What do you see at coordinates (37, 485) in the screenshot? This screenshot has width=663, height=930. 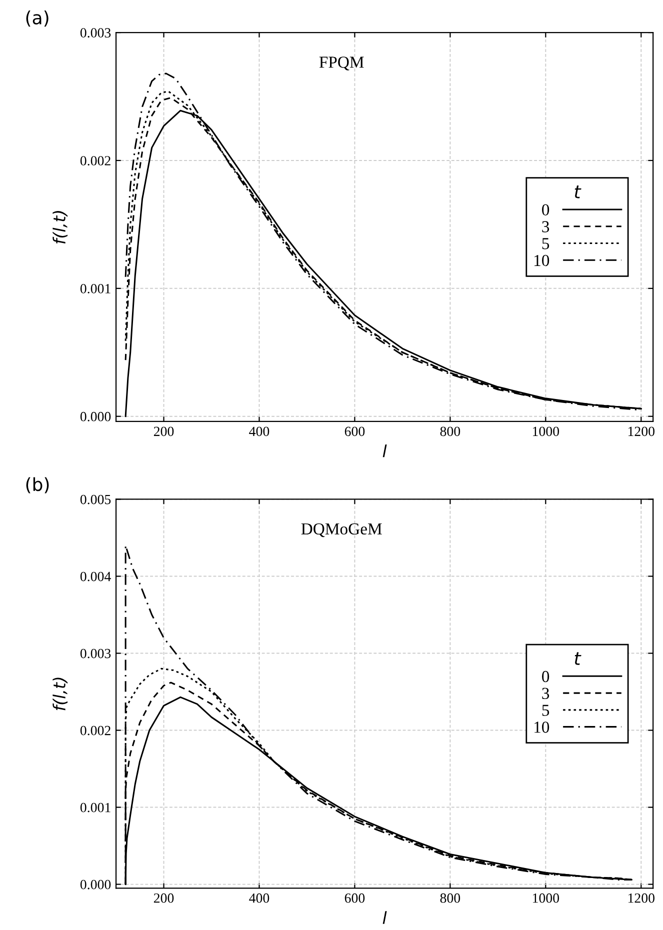 I see `chart-title: (b)` at bounding box center [37, 485].